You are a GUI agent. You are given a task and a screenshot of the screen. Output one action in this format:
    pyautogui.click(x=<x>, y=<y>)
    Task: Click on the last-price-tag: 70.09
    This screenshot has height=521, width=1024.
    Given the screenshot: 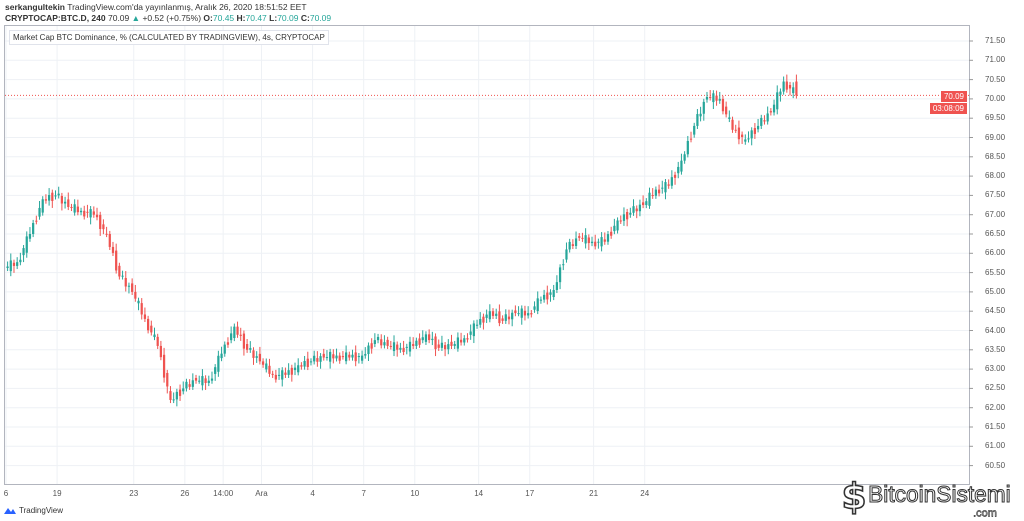 What is the action you would take?
    pyautogui.click(x=953, y=96)
    